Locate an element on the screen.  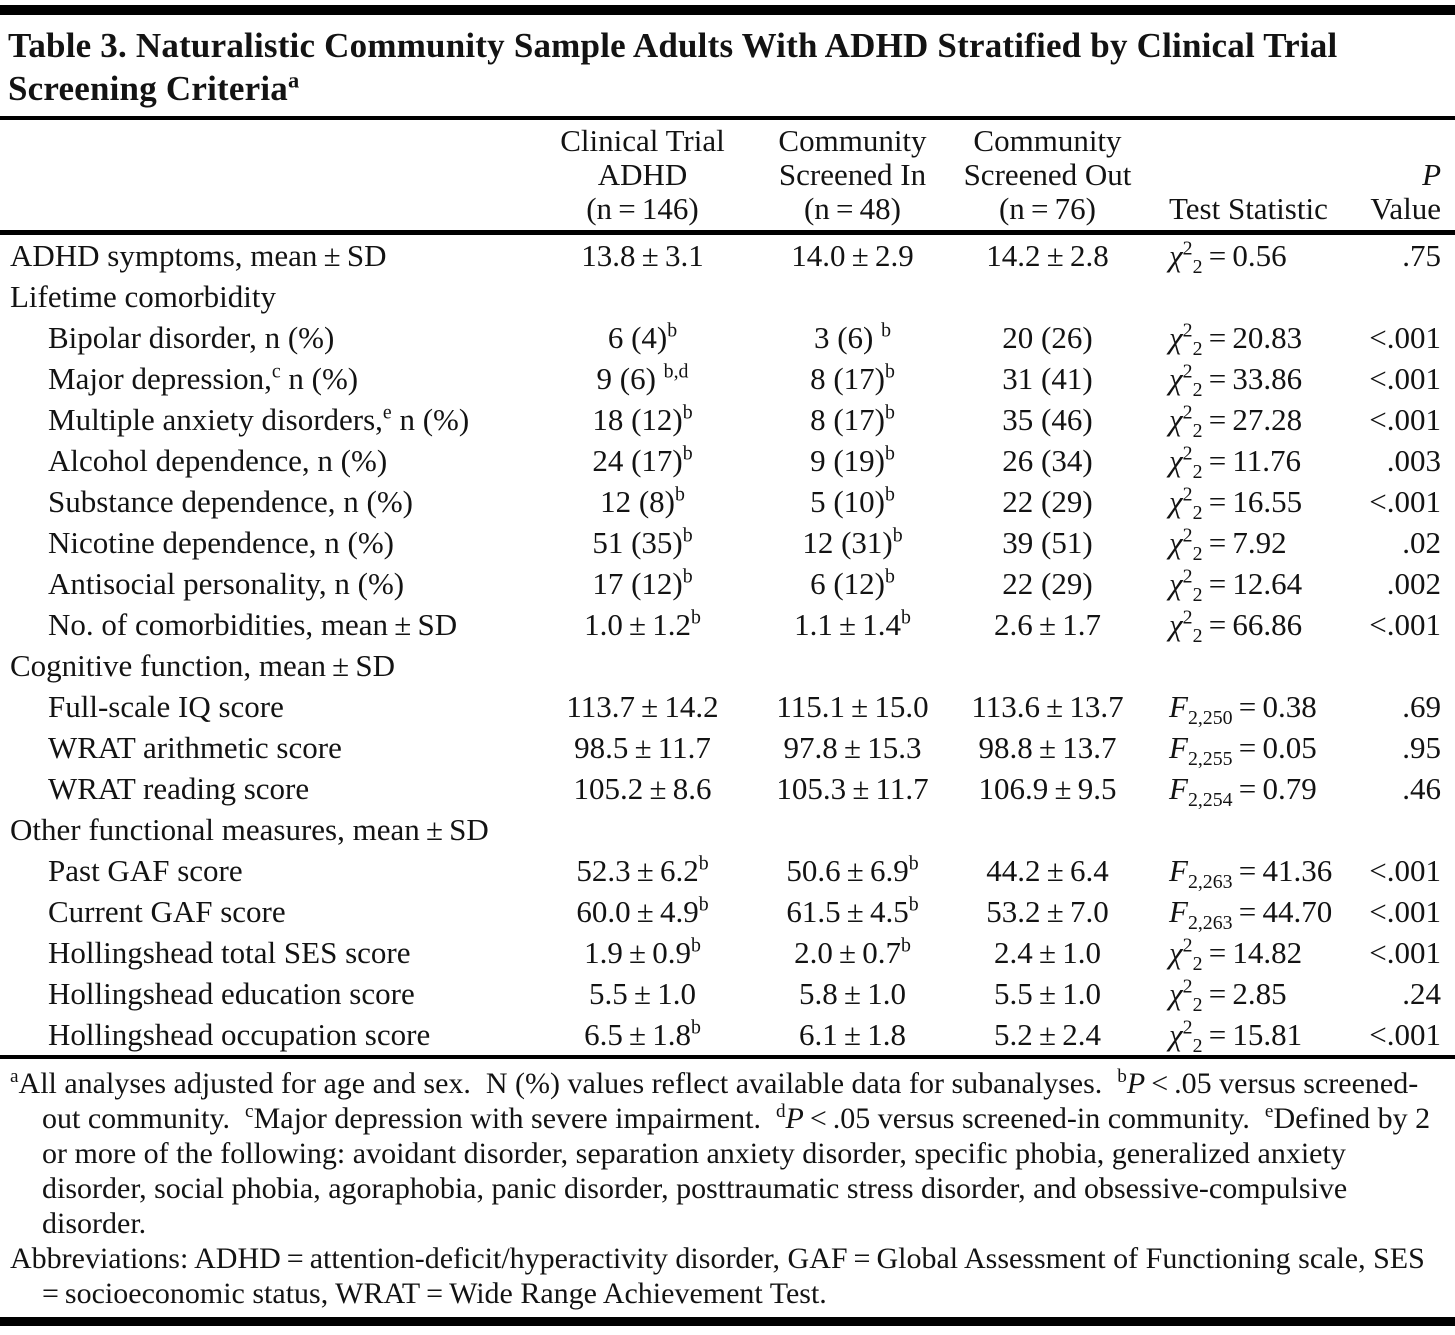
value-cell: 106.9 ± 9.5 is located at coordinates (1047, 788).